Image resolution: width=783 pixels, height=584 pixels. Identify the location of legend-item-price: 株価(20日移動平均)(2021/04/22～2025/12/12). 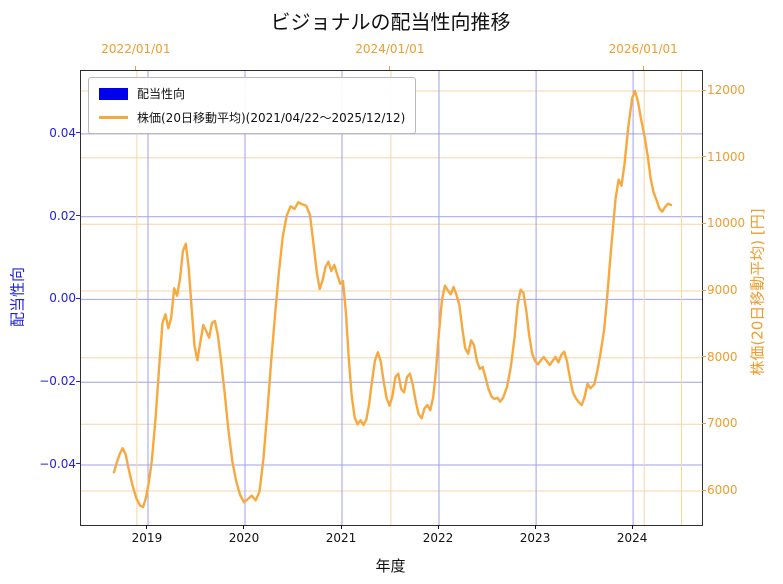
(252, 117).